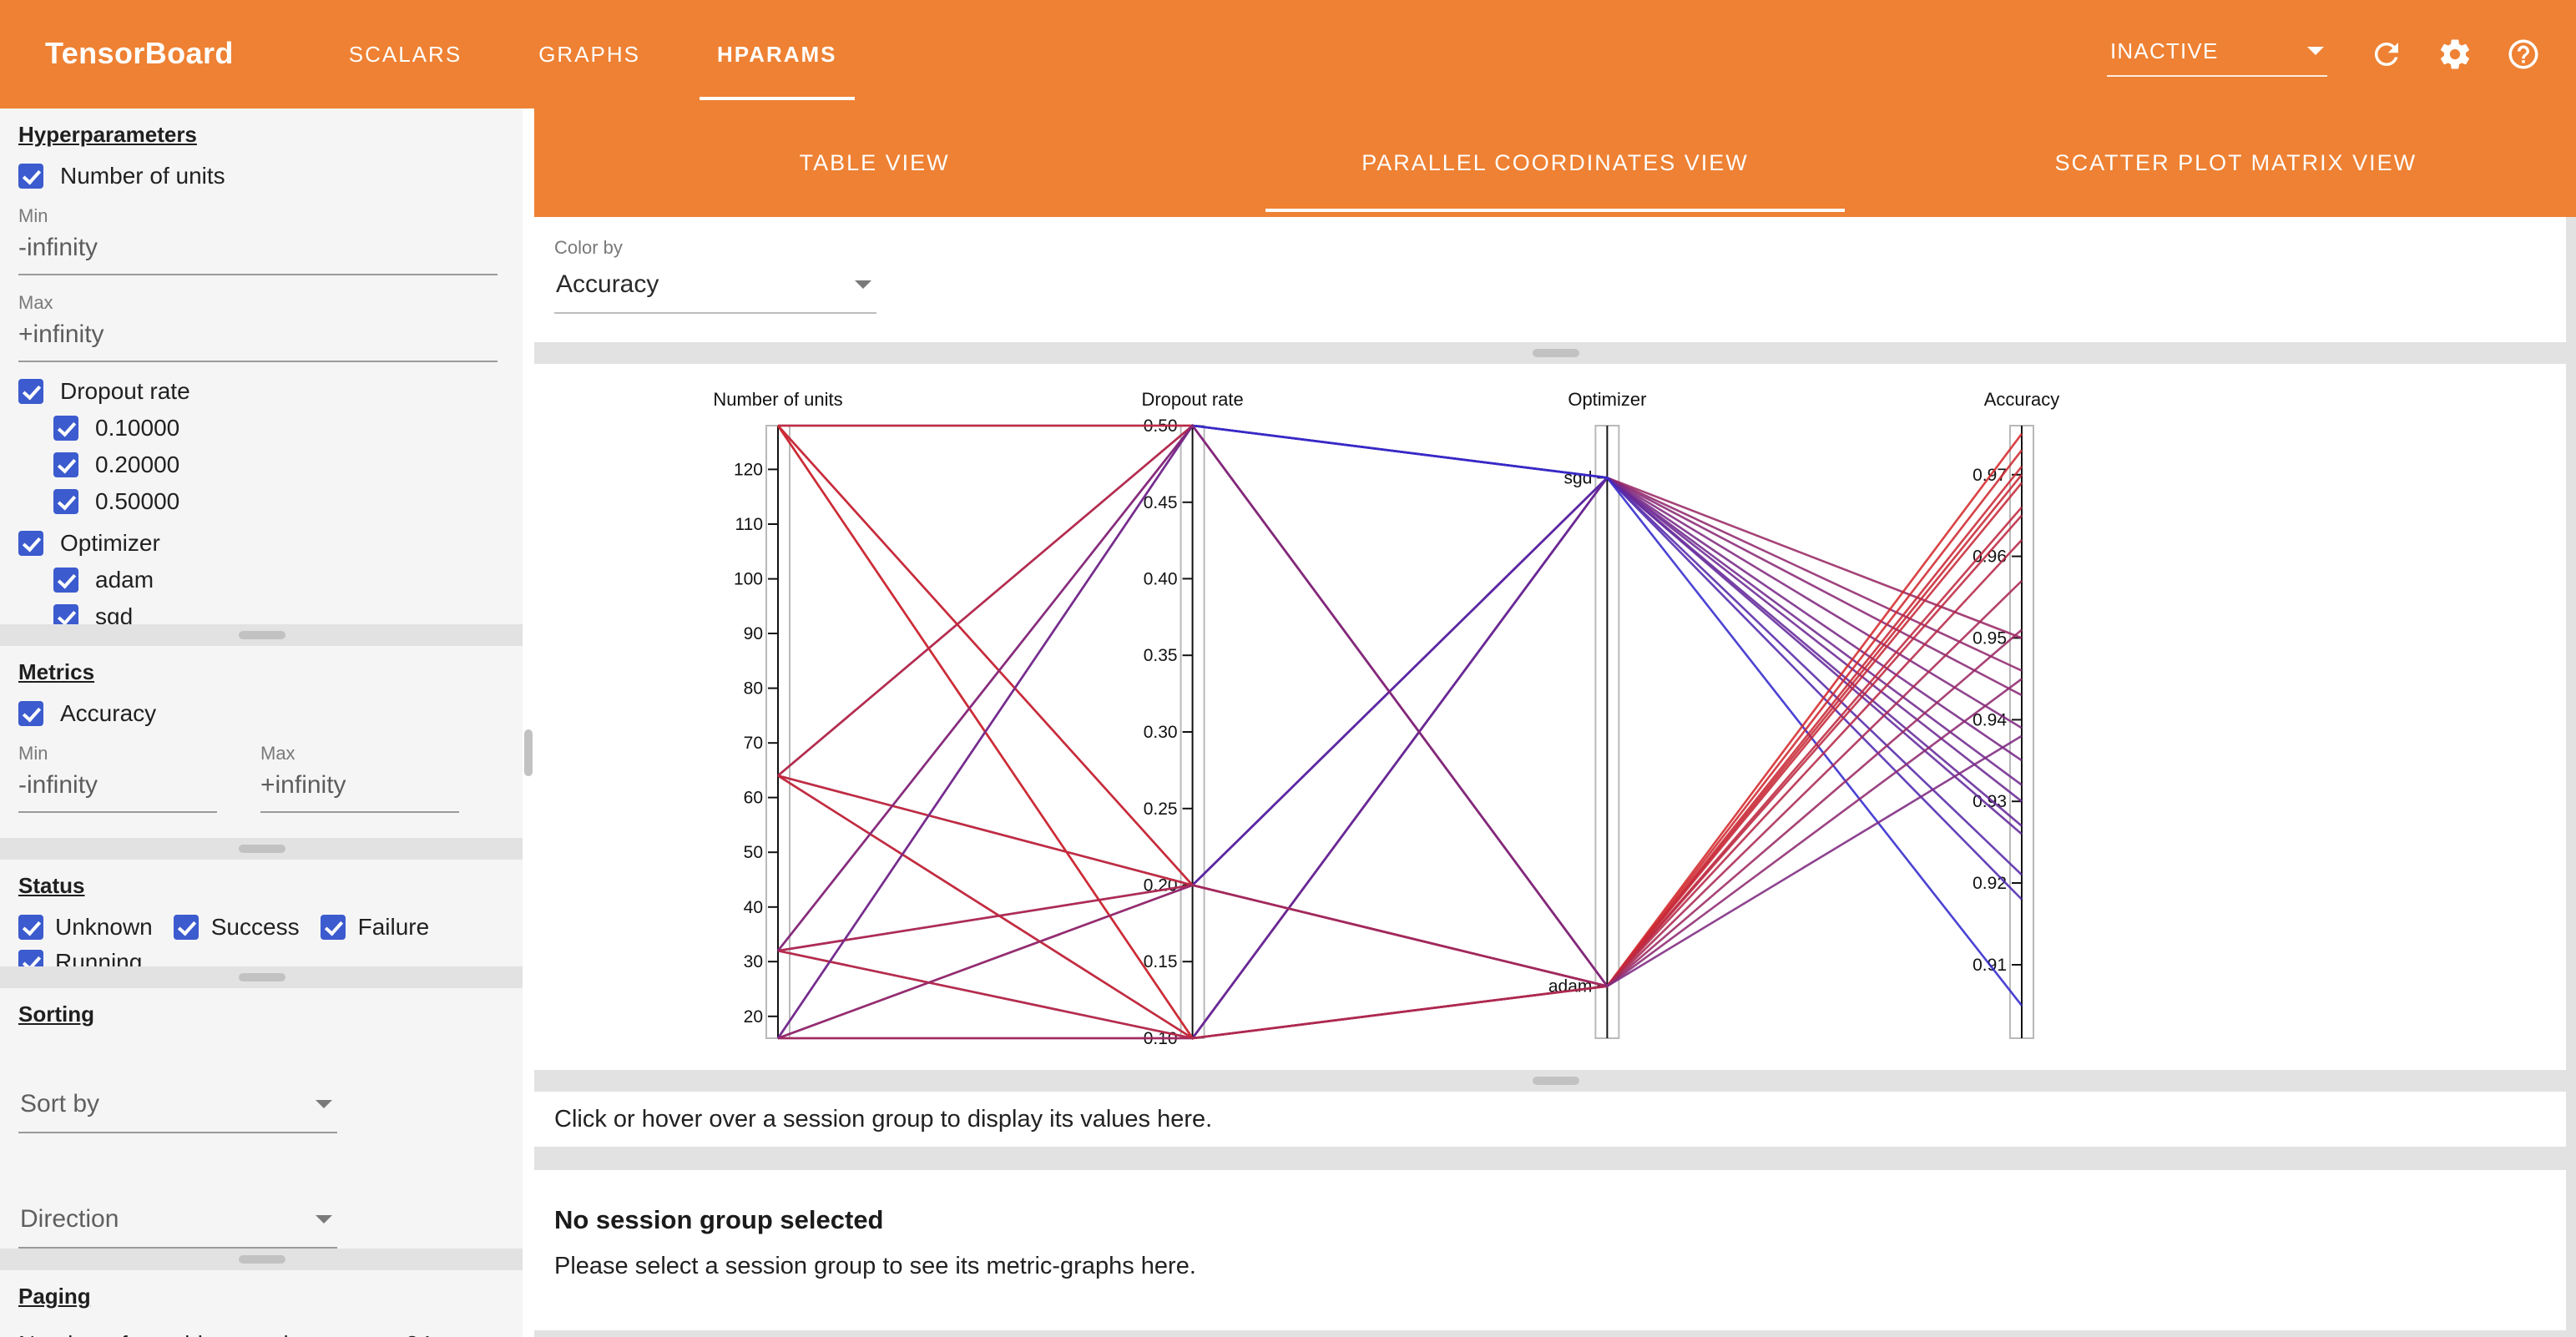 The width and height of the screenshot is (2576, 1337). I want to click on axis-tick-label: 0.94, so click(1989, 719).